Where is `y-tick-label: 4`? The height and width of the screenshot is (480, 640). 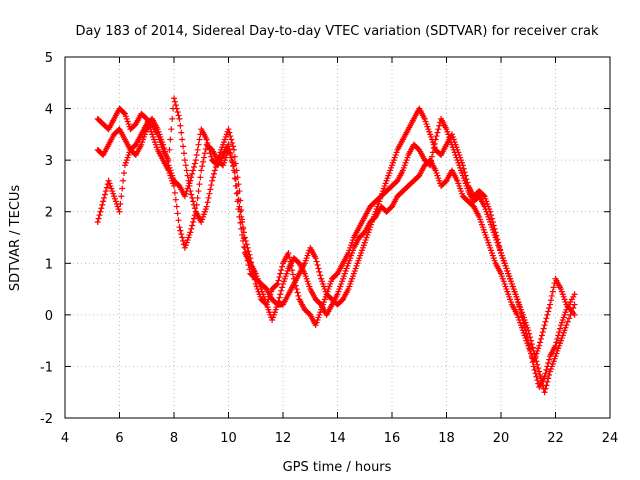
y-tick-label: 4 is located at coordinates (49, 110).